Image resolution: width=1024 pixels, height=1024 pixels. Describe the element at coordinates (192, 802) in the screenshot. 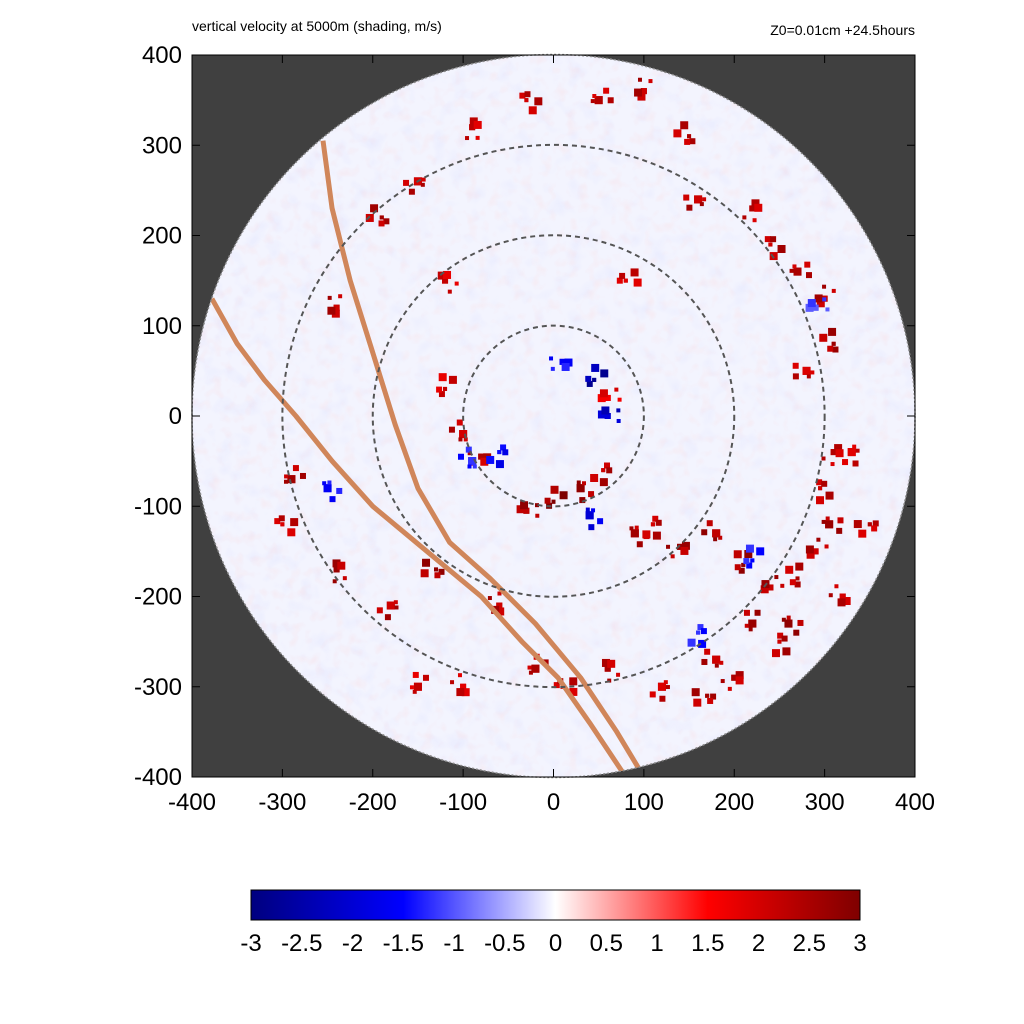

I see `x-tick-label: -400` at that location.